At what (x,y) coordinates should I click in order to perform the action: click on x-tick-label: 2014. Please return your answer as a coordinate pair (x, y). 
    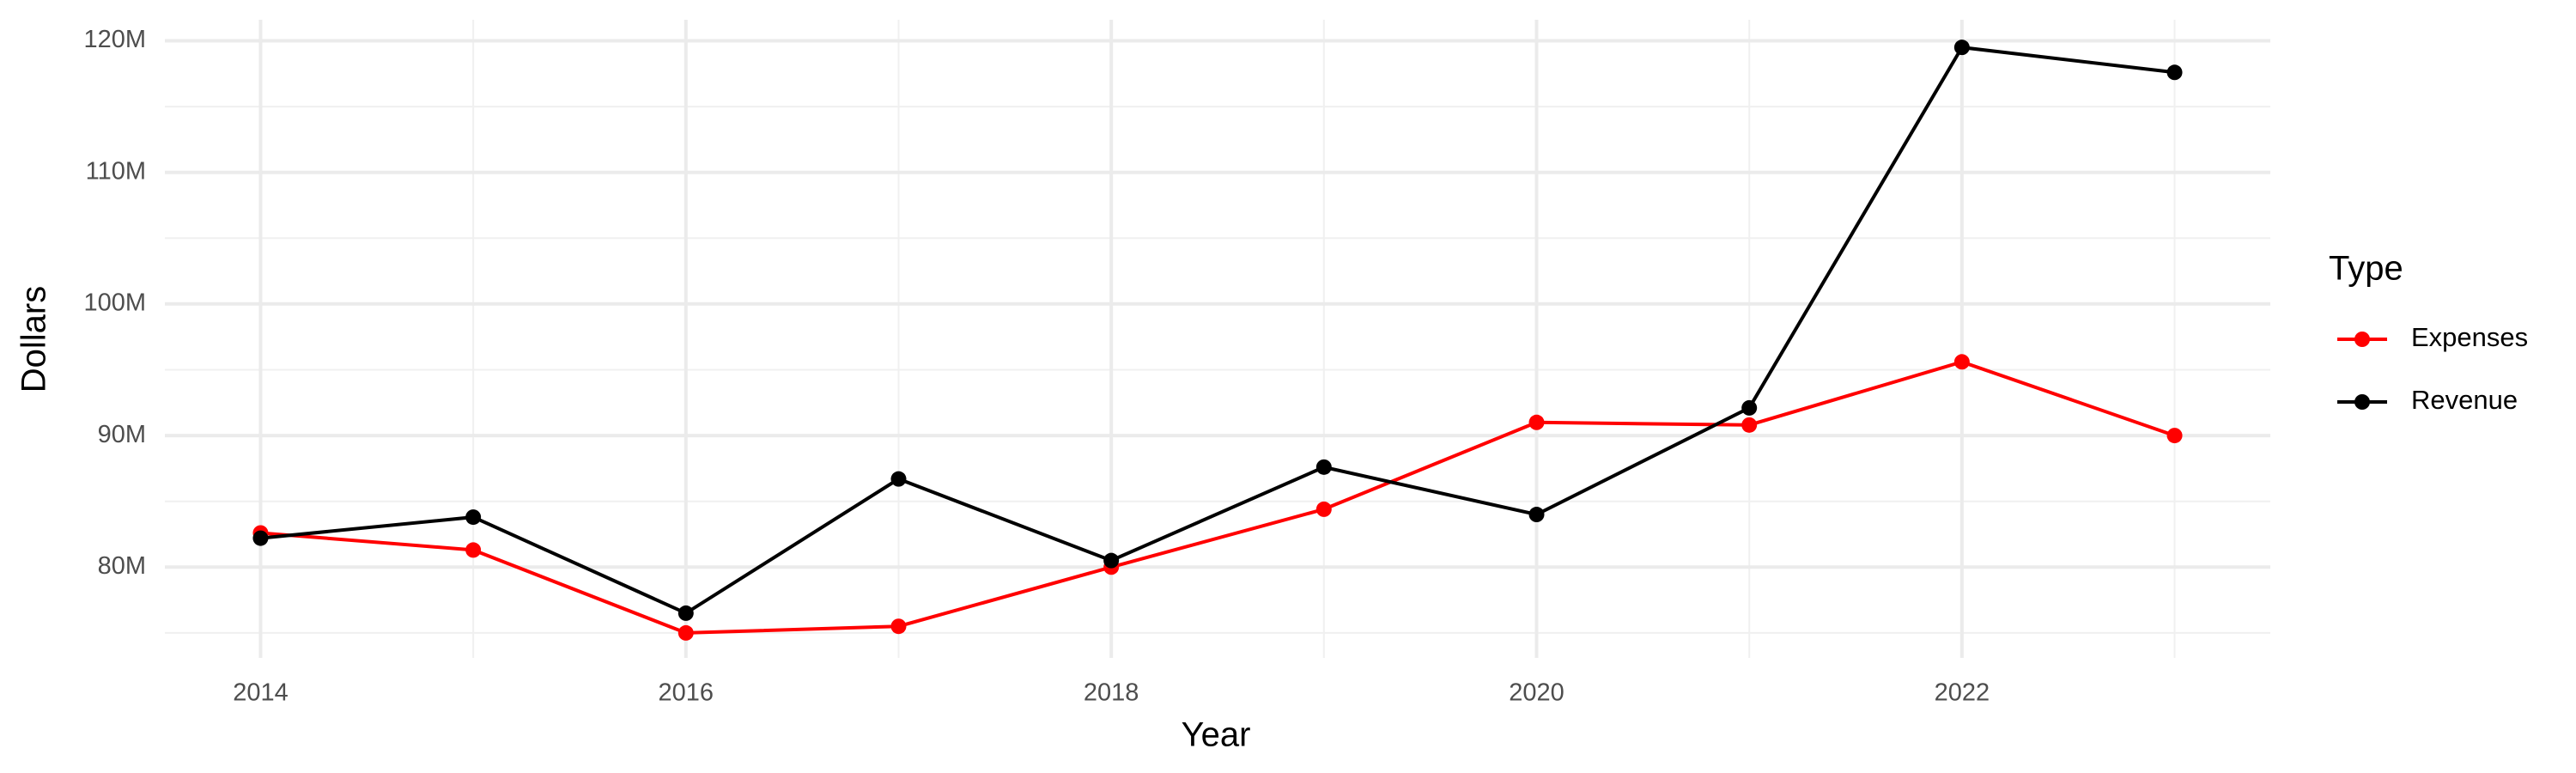
    Looking at the image, I should click on (261, 693).